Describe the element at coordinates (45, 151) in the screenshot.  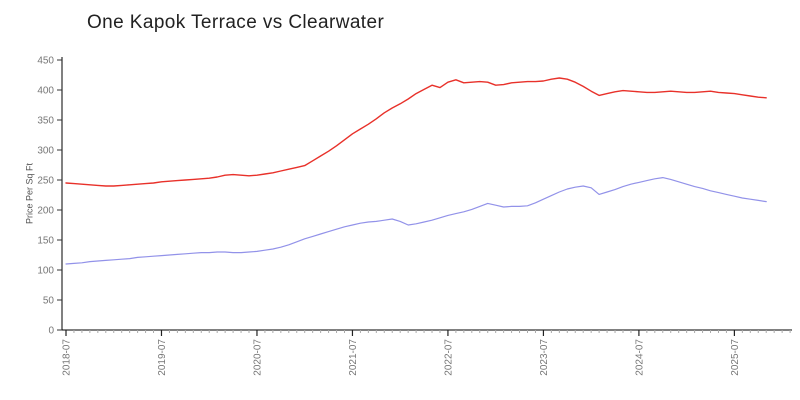
I see `y-tick-label: 300` at that location.